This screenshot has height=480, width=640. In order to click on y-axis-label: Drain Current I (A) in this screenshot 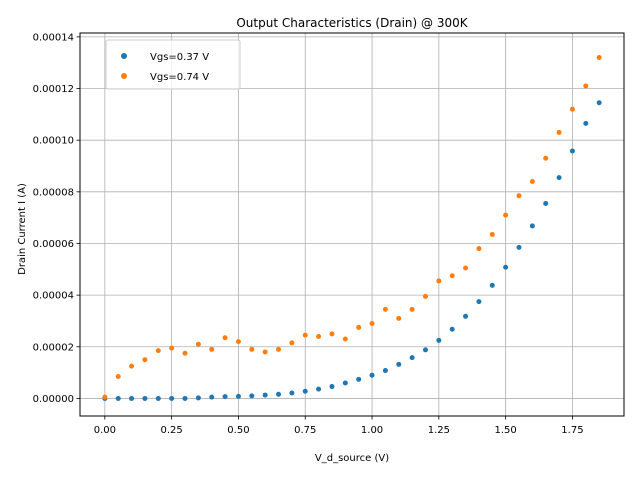, I will do `click(22, 229)`.